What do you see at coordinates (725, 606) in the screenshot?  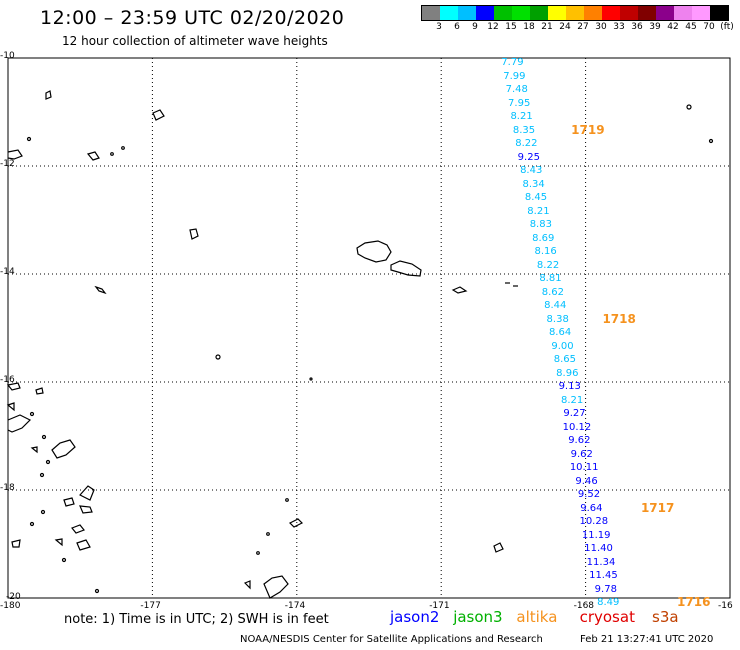 I see `x-tick-label: -16` at bounding box center [725, 606].